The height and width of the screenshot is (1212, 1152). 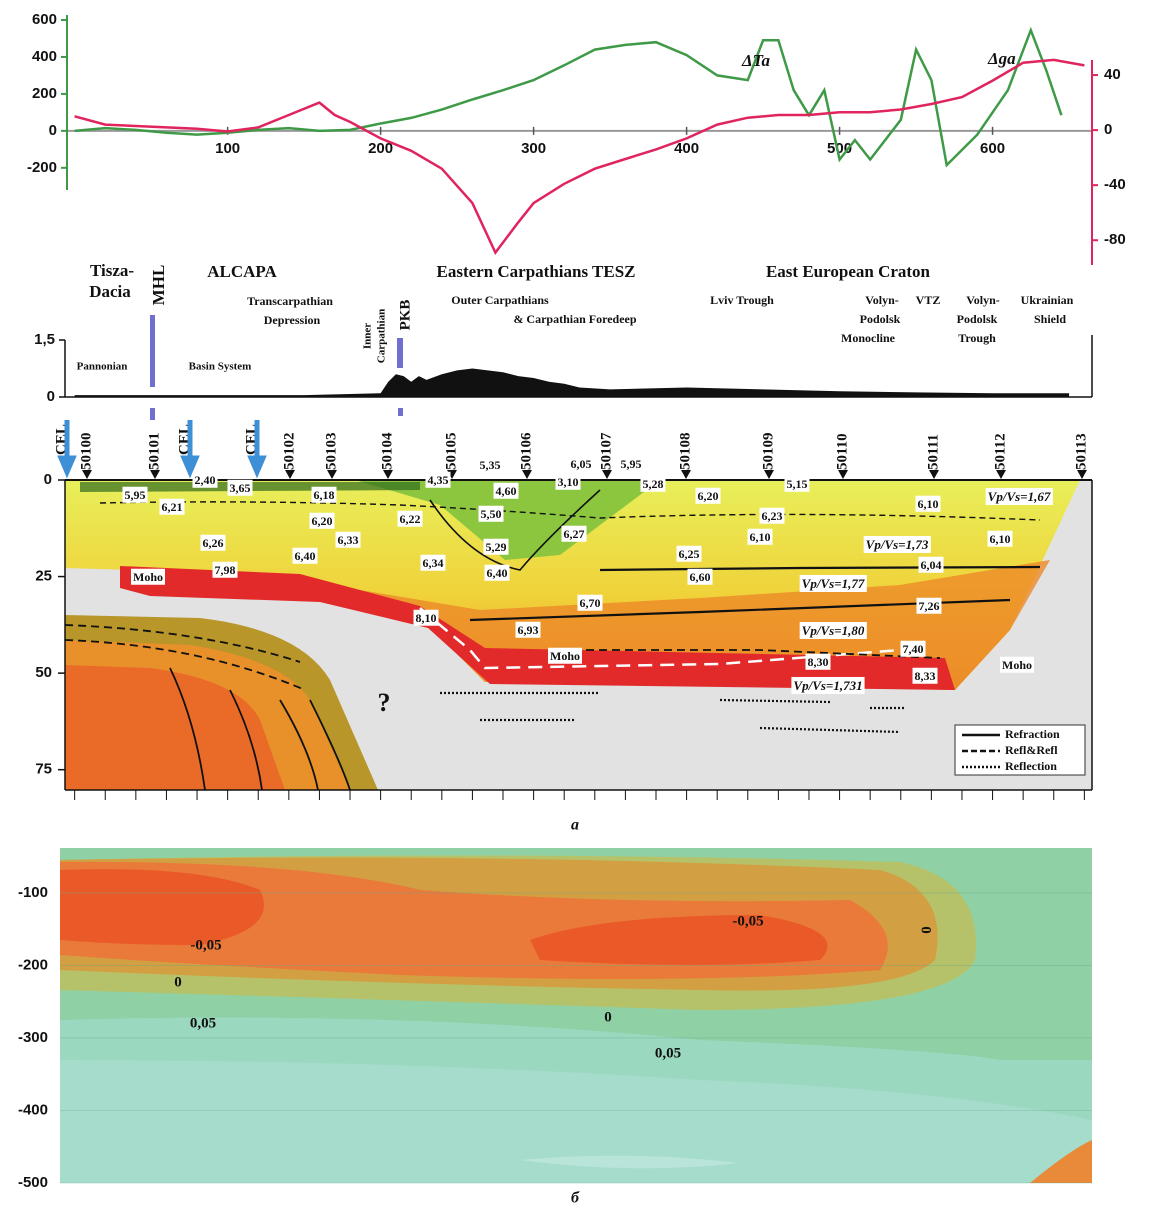 I want to click on moho-band, so click(x=537, y=628).